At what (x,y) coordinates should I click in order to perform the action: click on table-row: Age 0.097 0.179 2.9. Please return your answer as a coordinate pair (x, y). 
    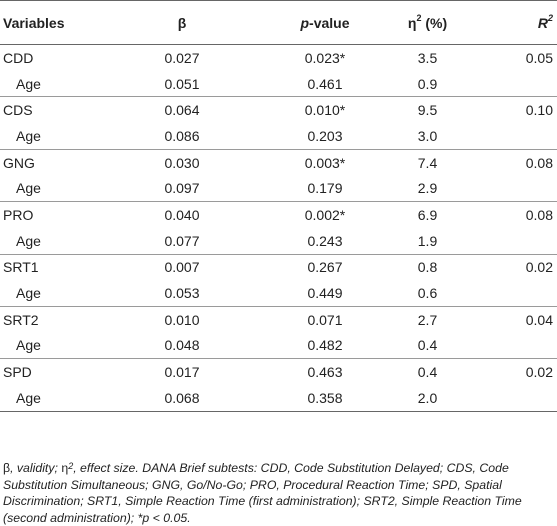
    Looking at the image, I should click on (278, 188).